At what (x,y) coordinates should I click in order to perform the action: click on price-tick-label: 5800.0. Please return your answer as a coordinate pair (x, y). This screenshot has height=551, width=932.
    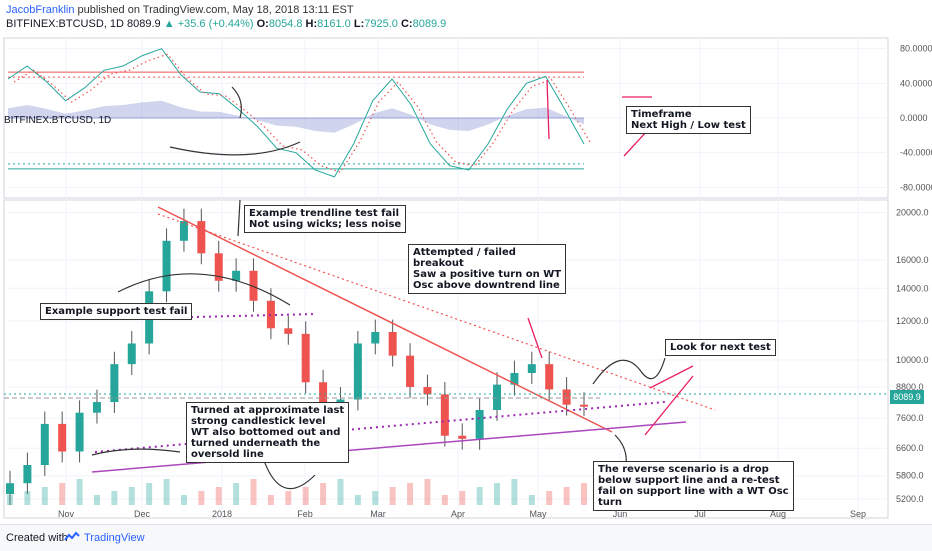
    Looking at the image, I should click on (910, 476).